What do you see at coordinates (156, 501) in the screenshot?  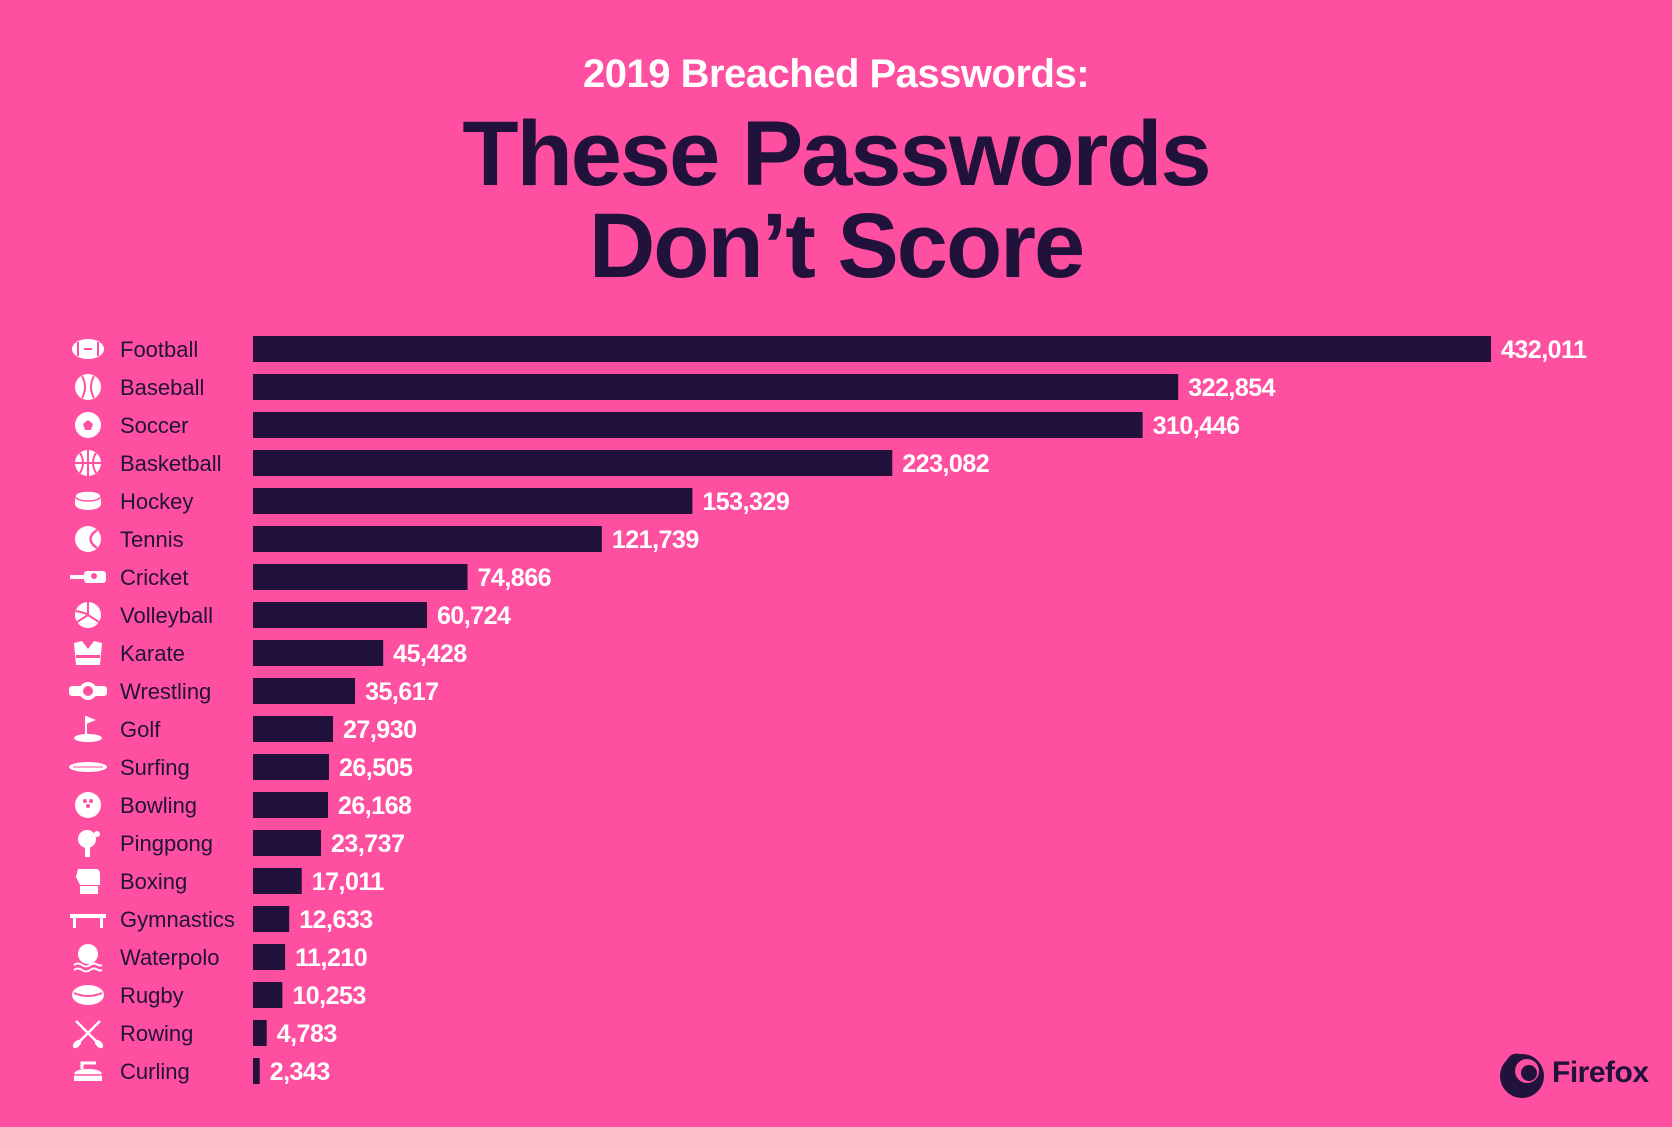 I see `category-label: Hockey` at bounding box center [156, 501].